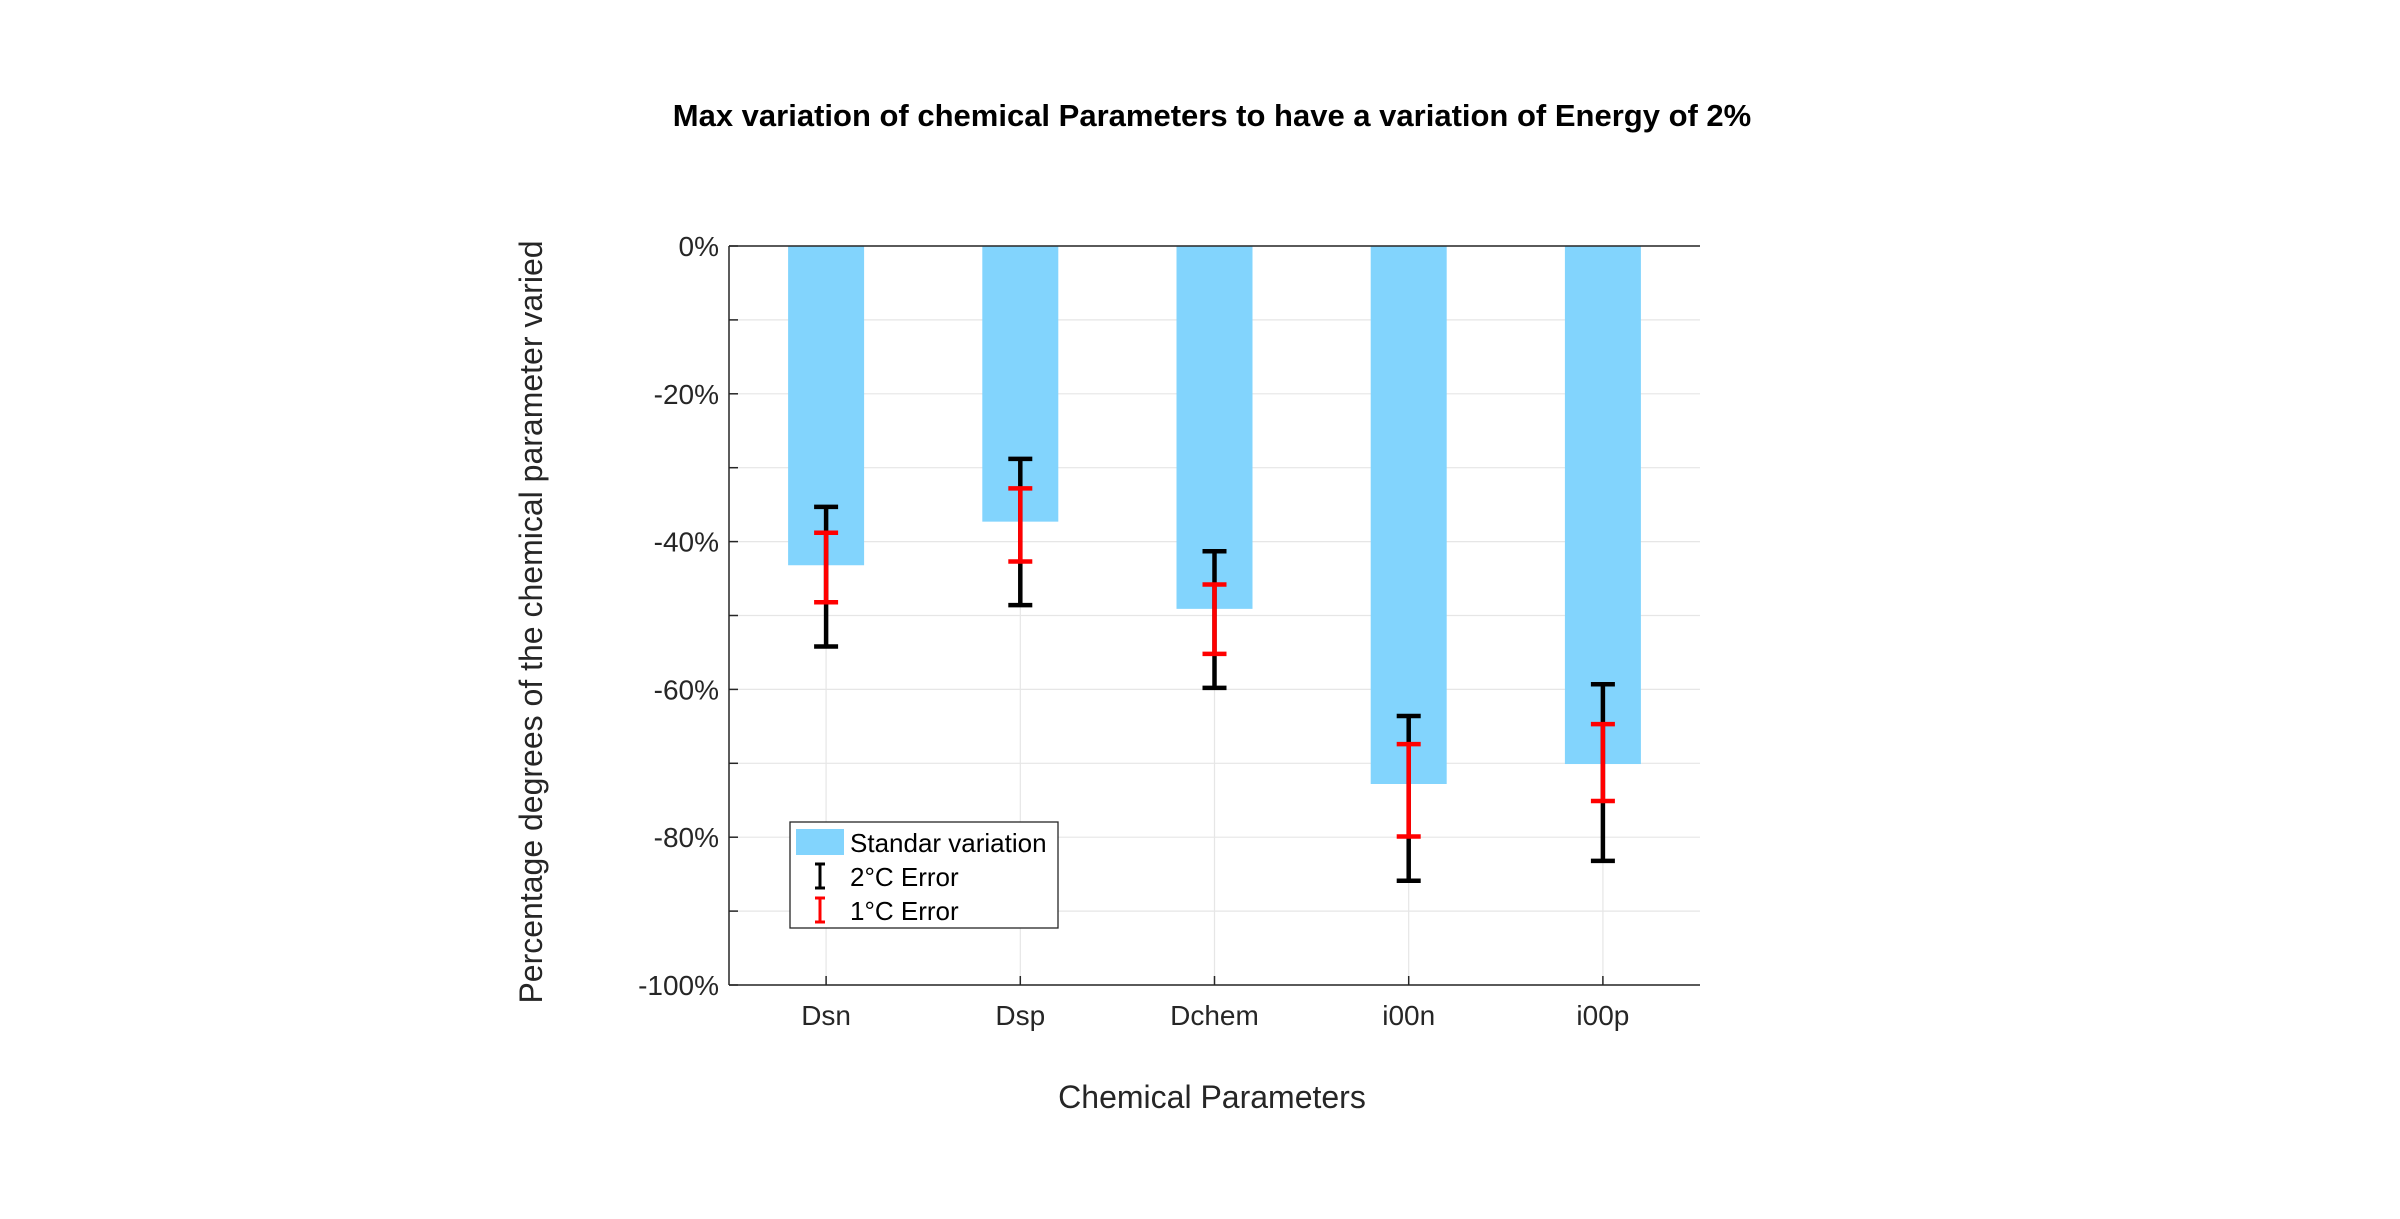  I want to click on bar-i00n, so click(1408, 515).